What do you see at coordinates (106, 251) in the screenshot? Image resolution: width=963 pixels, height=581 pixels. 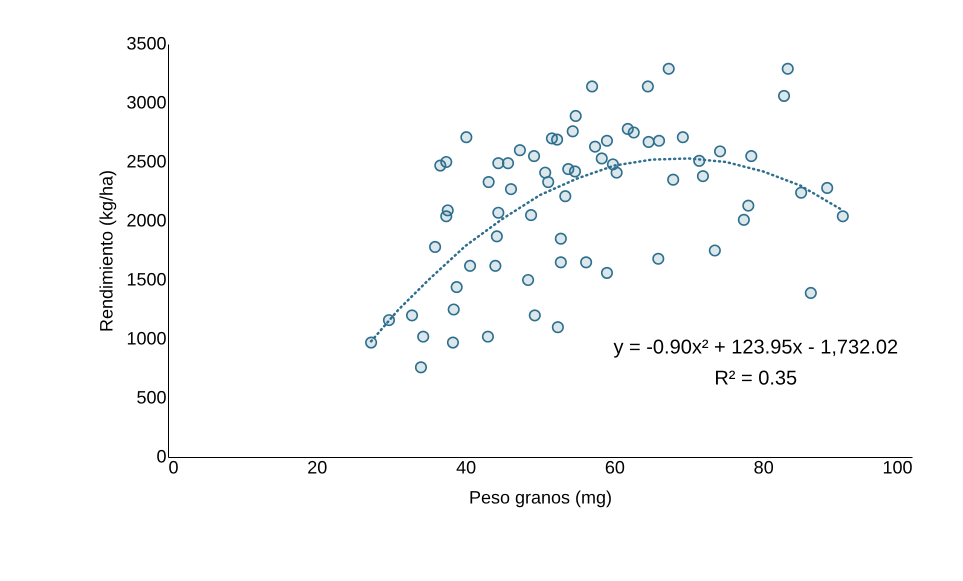 I see `y-axis-title: Rendimiento (kg/ha)` at bounding box center [106, 251].